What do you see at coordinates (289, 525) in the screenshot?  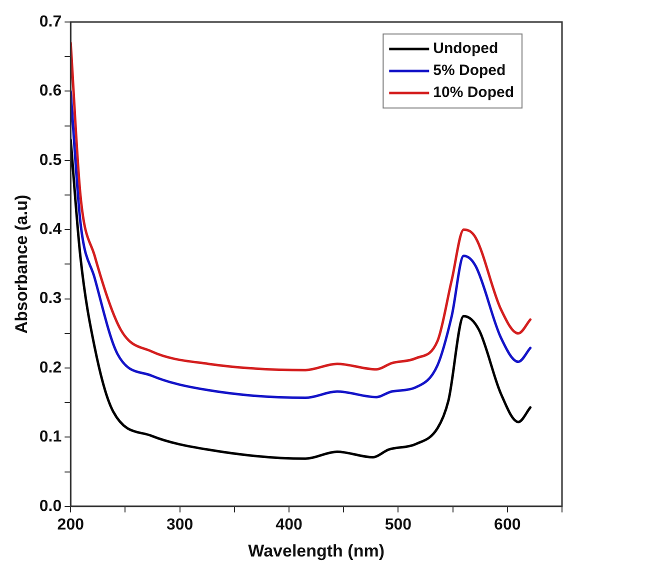 I see `x-tick-label: 400` at bounding box center [289, 525].